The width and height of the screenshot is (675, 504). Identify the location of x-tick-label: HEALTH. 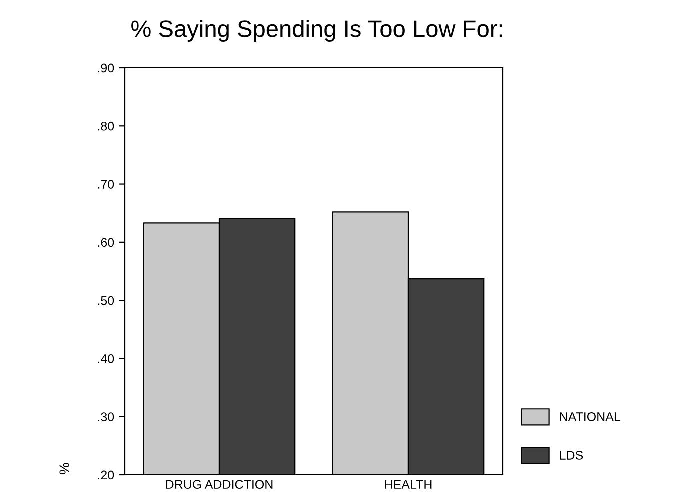
(408, 484).